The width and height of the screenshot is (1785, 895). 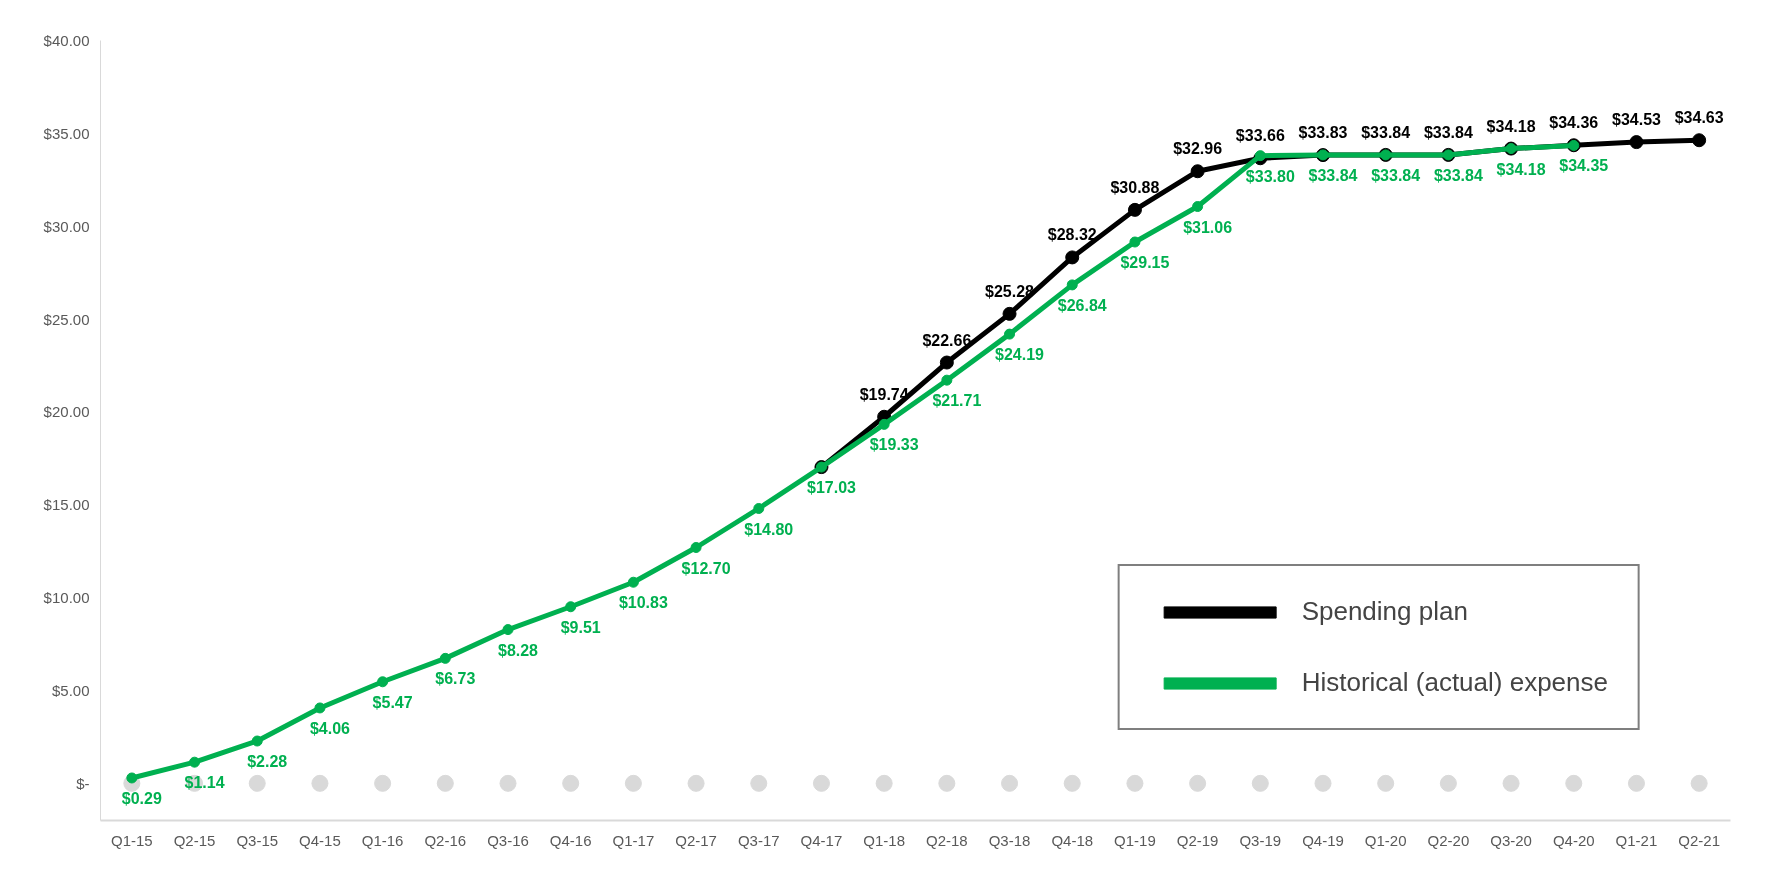 What do you see at coordinates (1197, 840) in the screenshot?
I see `x-tick-label: Q2-19` at bounding box center [1197, 840].